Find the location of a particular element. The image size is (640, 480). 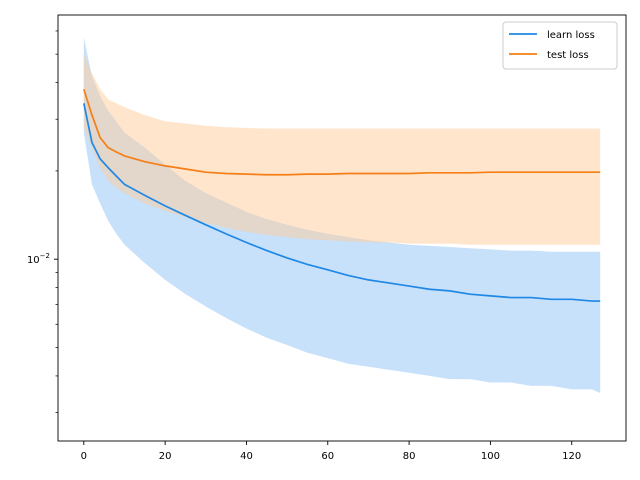

legend-label: learn loss is located at coordinates (571, 35).